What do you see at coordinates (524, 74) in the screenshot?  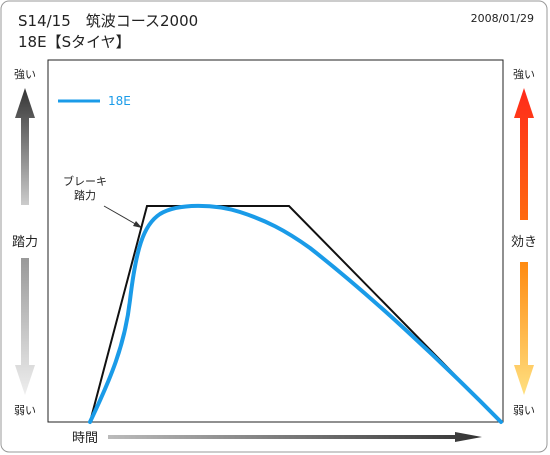 I see `right-top-label: 強い` at bounding box center [524, 74].